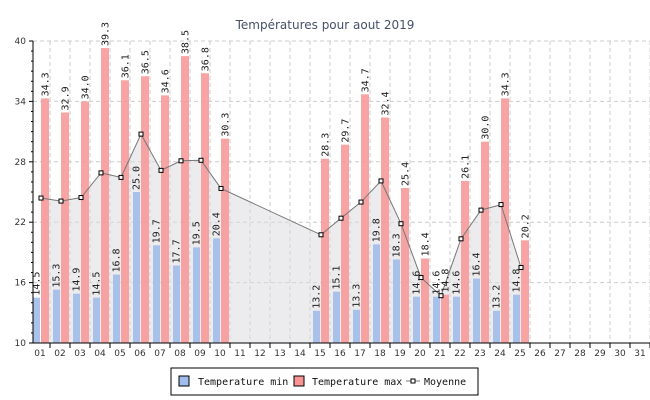  I want to click on x-tick-label: 07, so click(159, 354).